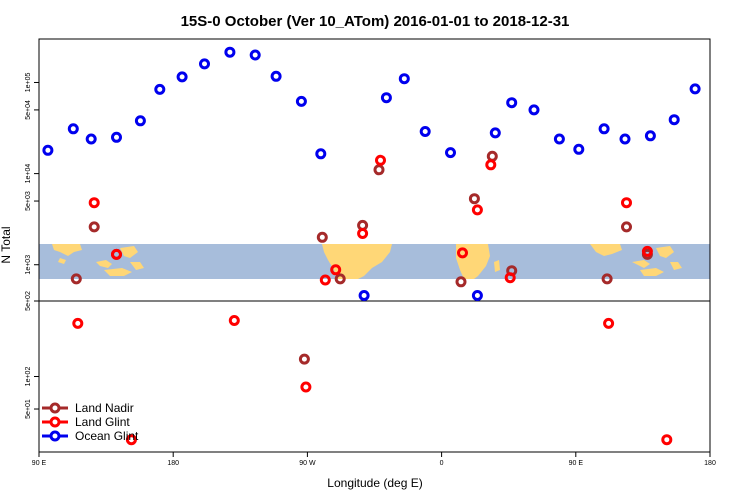 This screenshot has width=750, height=500. Describe the element at coordinates (39, 463) in the screenshot. I see `x-tick-label-0: 90 E` at that location.